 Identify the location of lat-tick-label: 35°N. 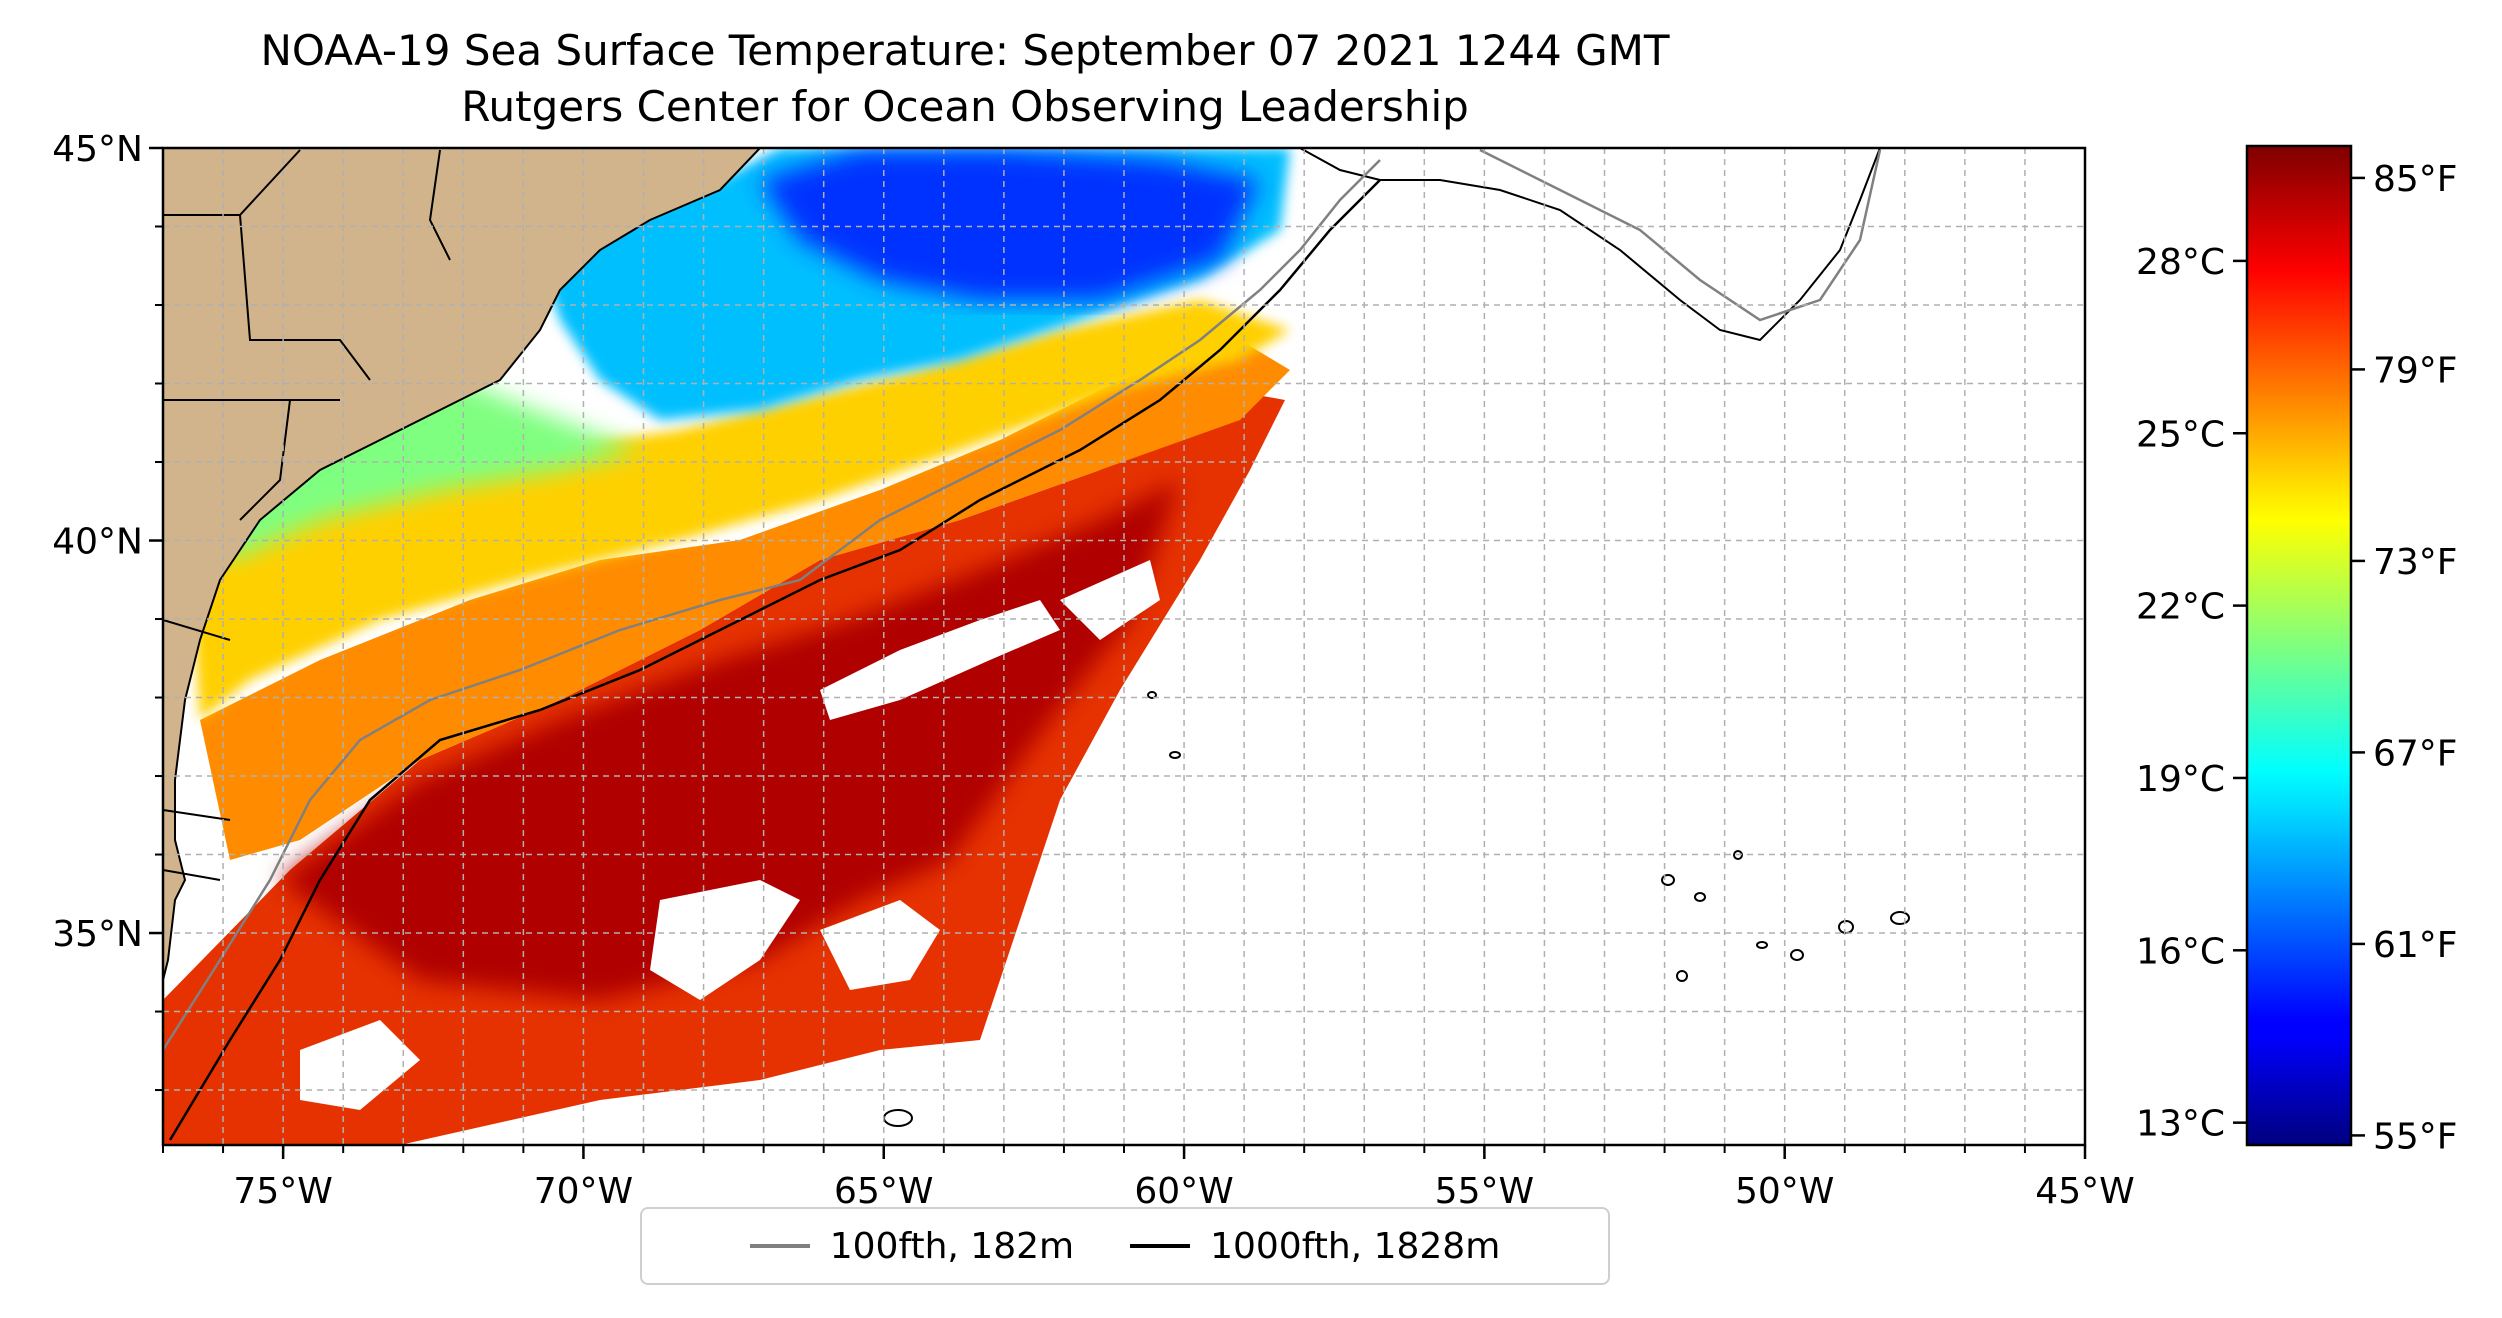
(97, 934).